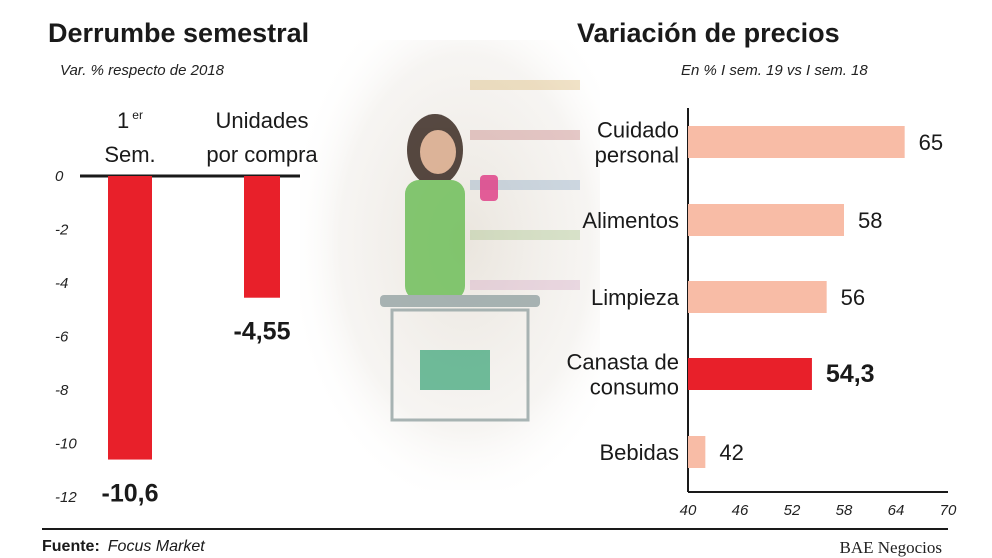 The height and width of the screenshot is (558, 992). Describe the element at coordinates (688, 510) in the screenshot. I see `x-tick-label: 40` at that location.